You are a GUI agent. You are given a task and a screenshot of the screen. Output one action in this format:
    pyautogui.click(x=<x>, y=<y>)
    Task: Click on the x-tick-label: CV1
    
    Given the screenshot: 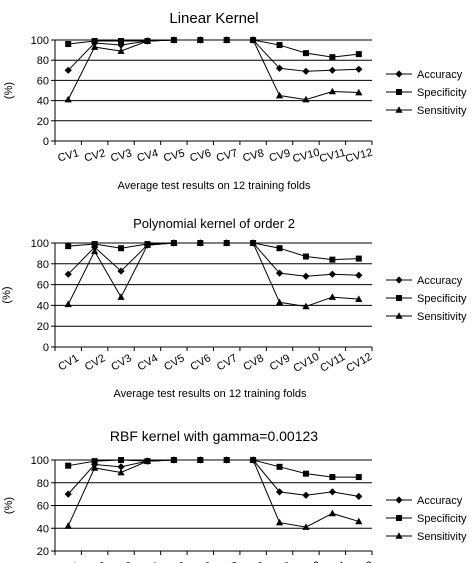 What is the action you would take?
    pyautogui.click(x=68, y=362)
    